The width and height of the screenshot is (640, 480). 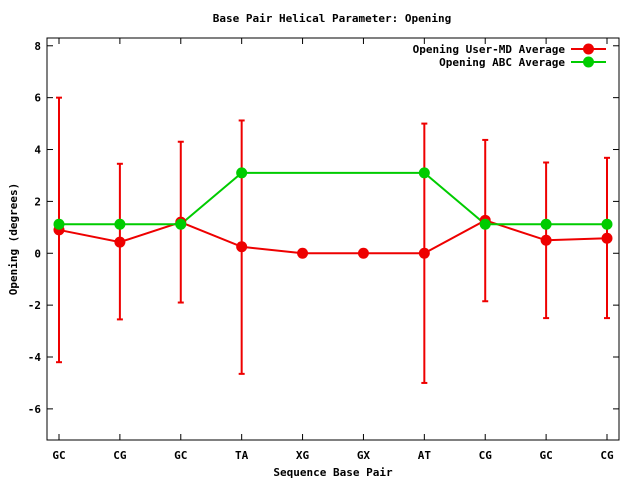 I want to click on chart-title: Base Pair Helical Parameter: Opening, so click(x=332, y=18).